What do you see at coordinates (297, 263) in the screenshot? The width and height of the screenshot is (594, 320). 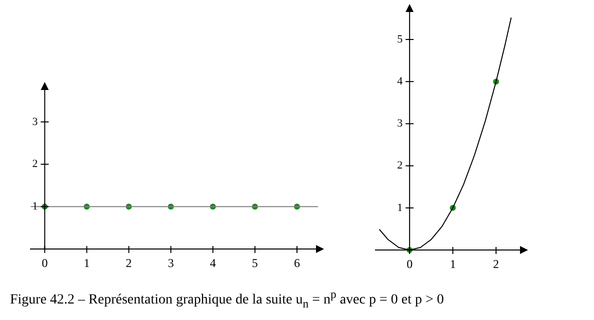 I see `x-tick-label: 6` at bounding box center [297, 263].